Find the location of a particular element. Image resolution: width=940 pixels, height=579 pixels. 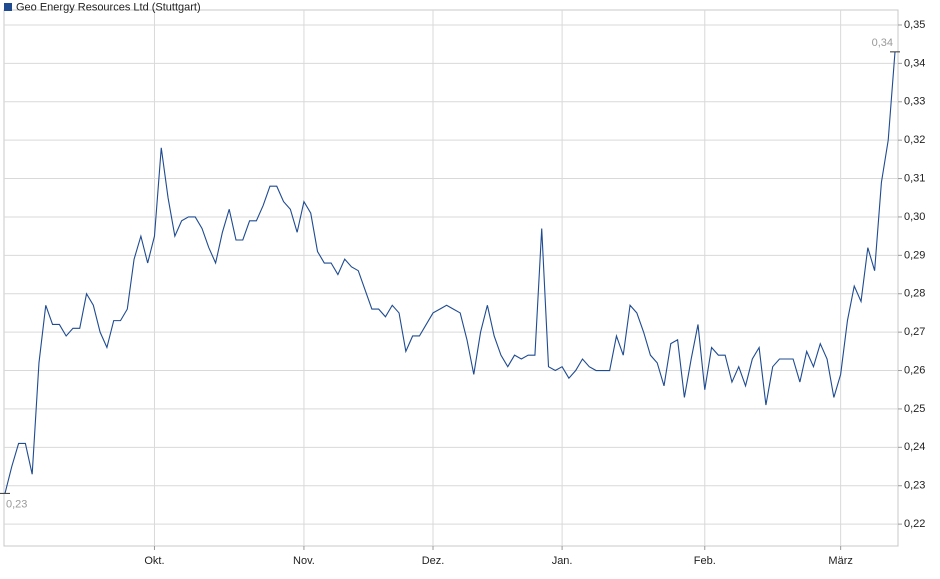

y-tick-label: 0,23 is located at coordinates (914, 486).